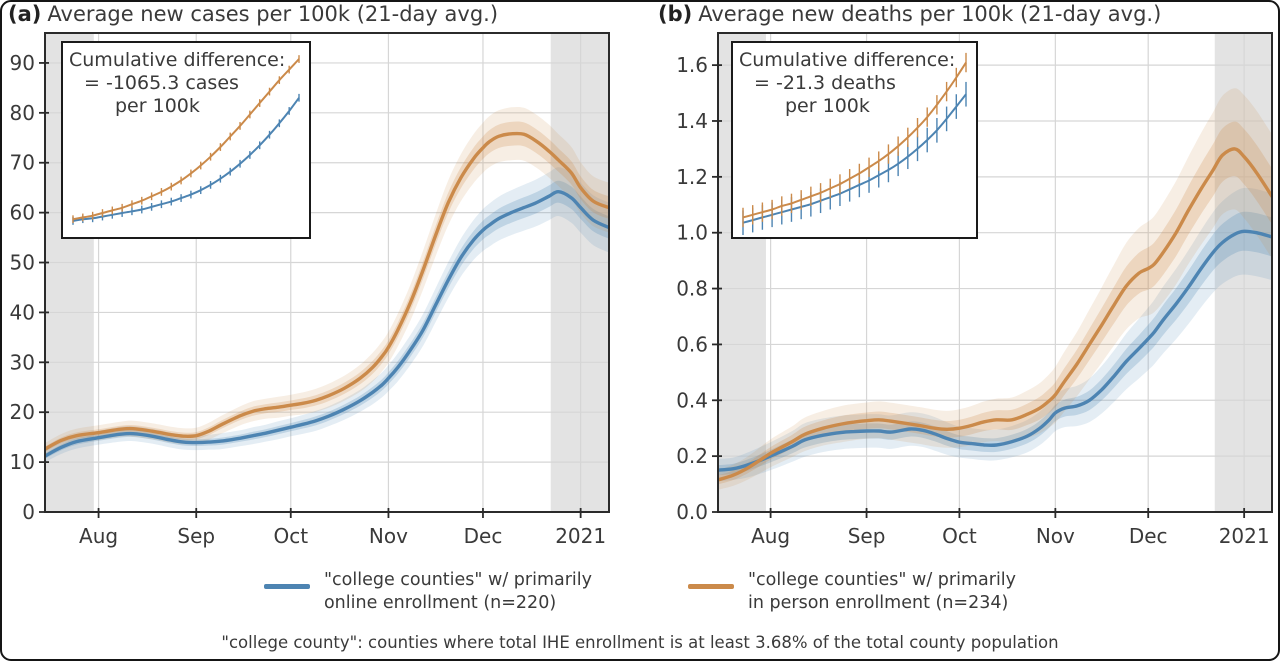  What do you see at coordinates (692, 456) in the screenshot?
I see `svg-text: 0.2` at bounding box center [692, 456].